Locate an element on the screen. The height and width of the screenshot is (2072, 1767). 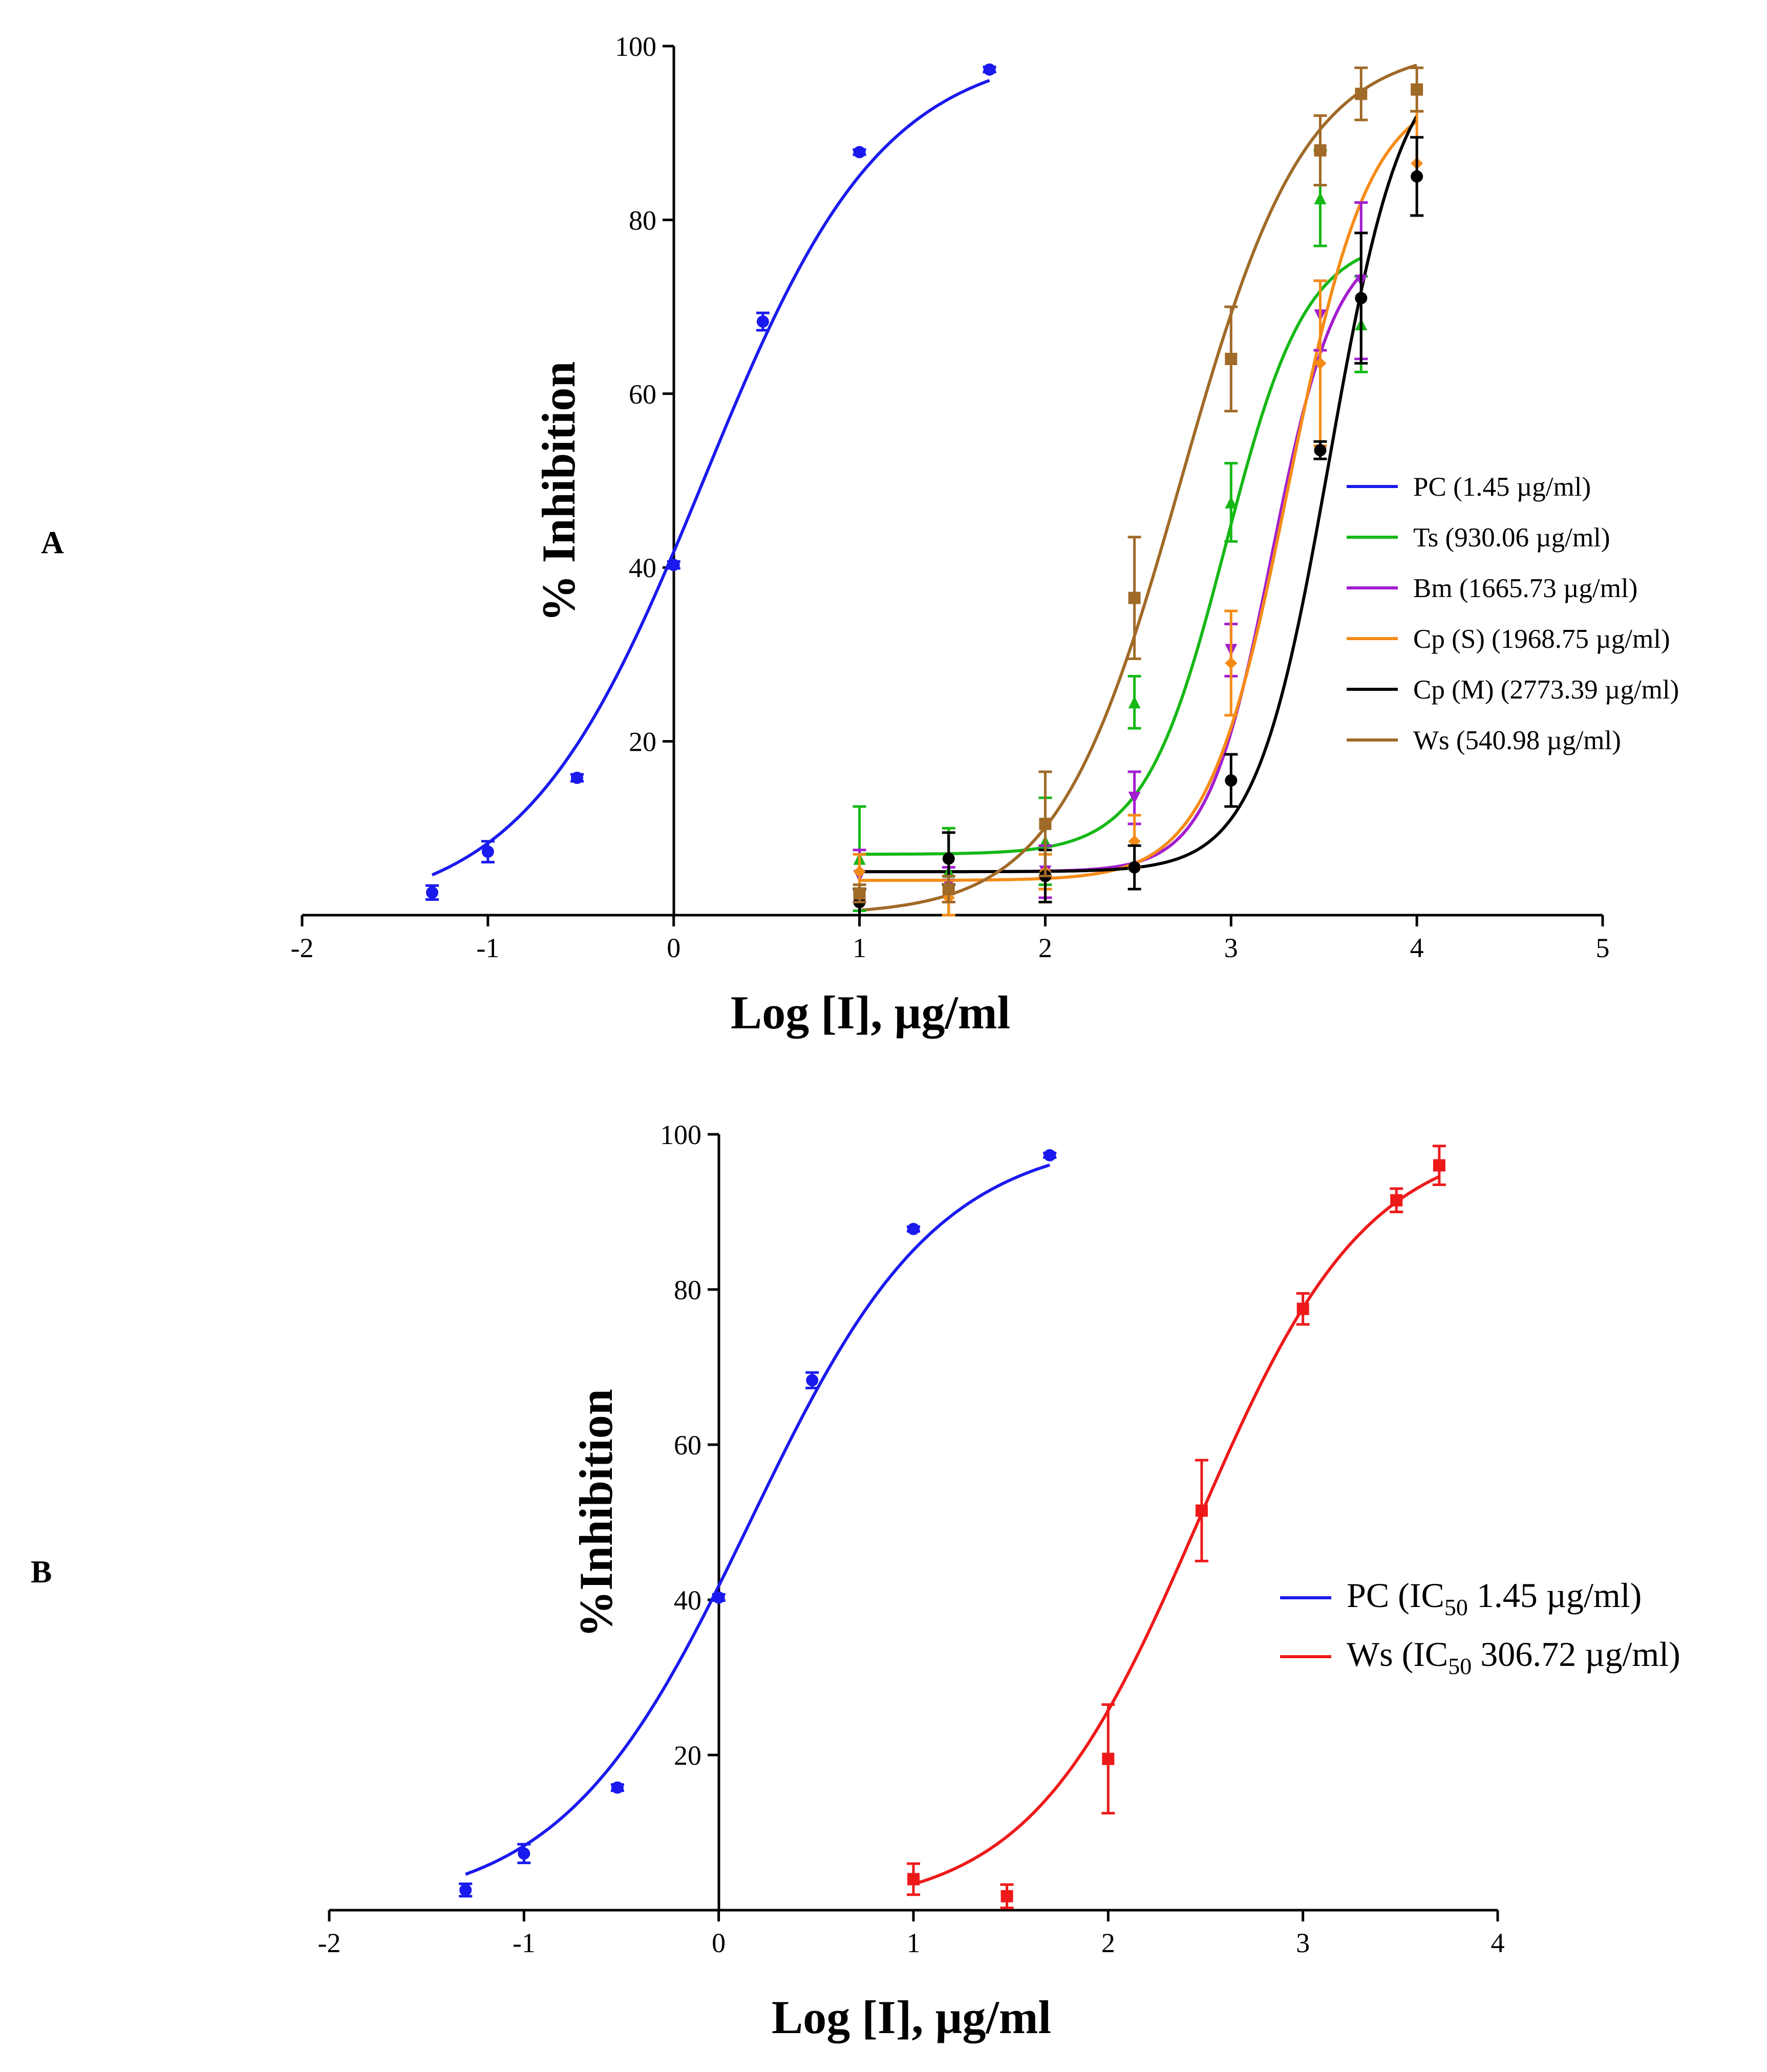
bm-legend-label: Bm (1665.73 µg/ml) is located at coordinates (1525, 588).